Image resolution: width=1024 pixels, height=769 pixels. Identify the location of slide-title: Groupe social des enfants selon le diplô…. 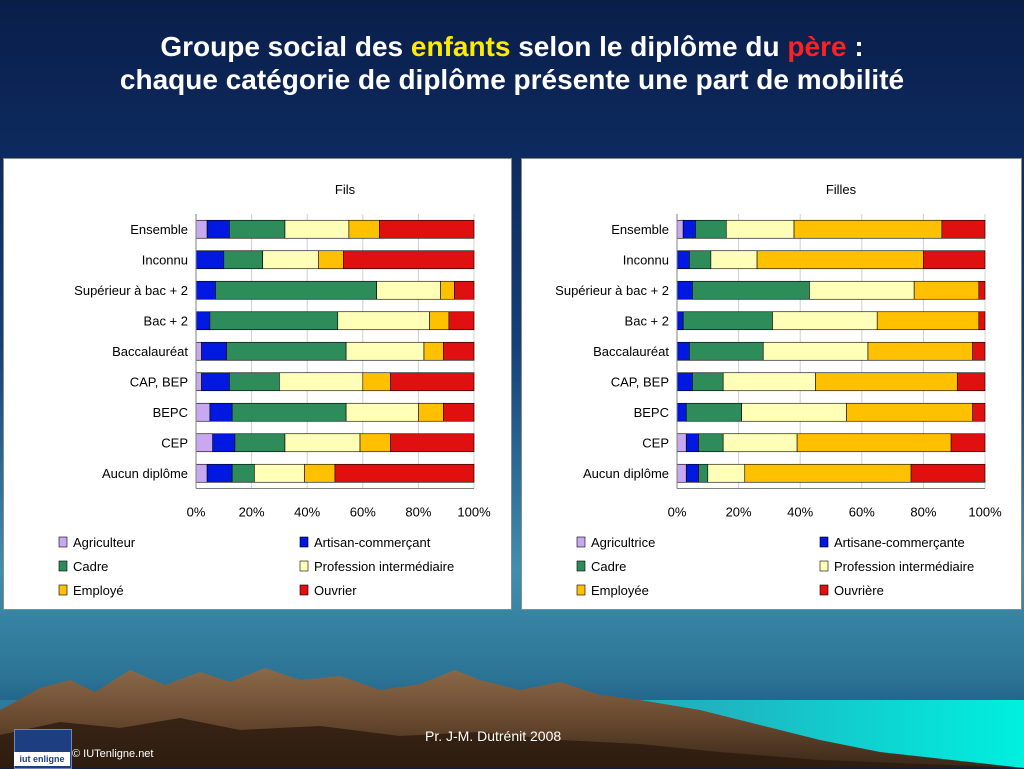
(512, 63).